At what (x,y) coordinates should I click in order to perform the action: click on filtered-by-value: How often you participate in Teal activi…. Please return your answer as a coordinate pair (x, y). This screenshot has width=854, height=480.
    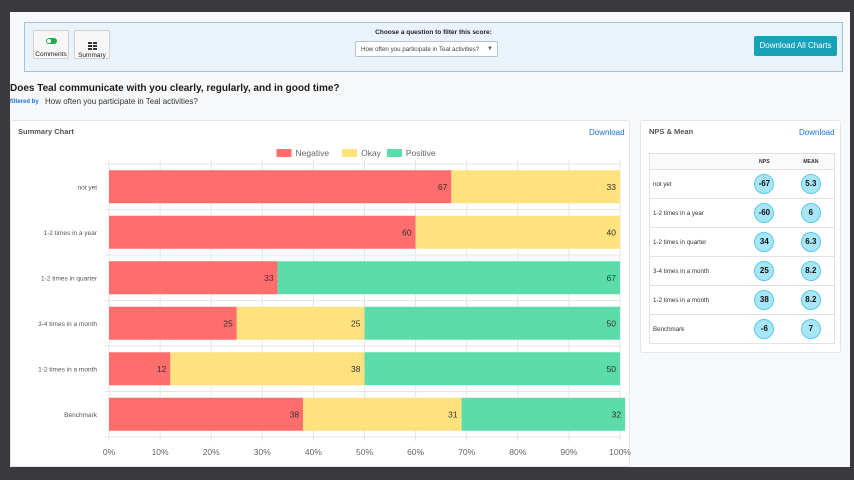
    Looking at the image, I should click on (121, 101).